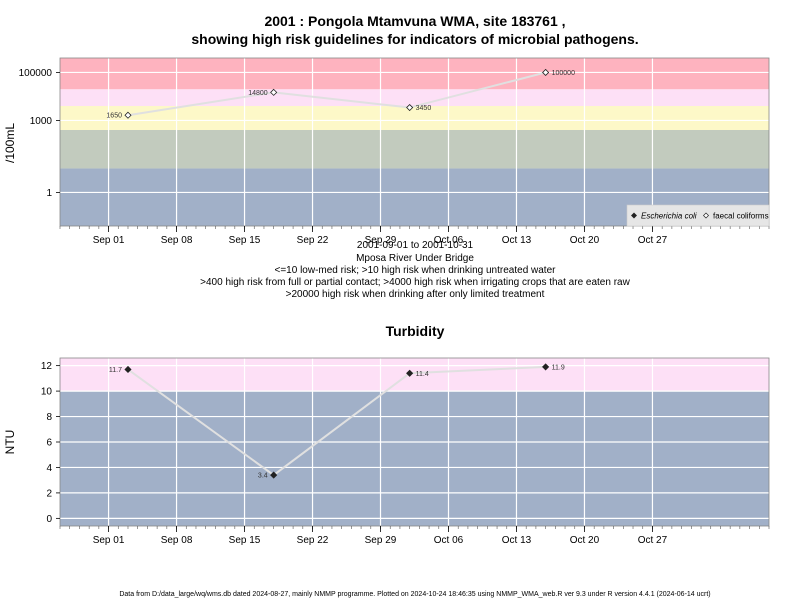 The width and height of the screenshot is (800, 600). What do you see at coordinates (422, 374) in the screenshot?
I see `data-label-3: 11.4` at bounding box center [422, 374].